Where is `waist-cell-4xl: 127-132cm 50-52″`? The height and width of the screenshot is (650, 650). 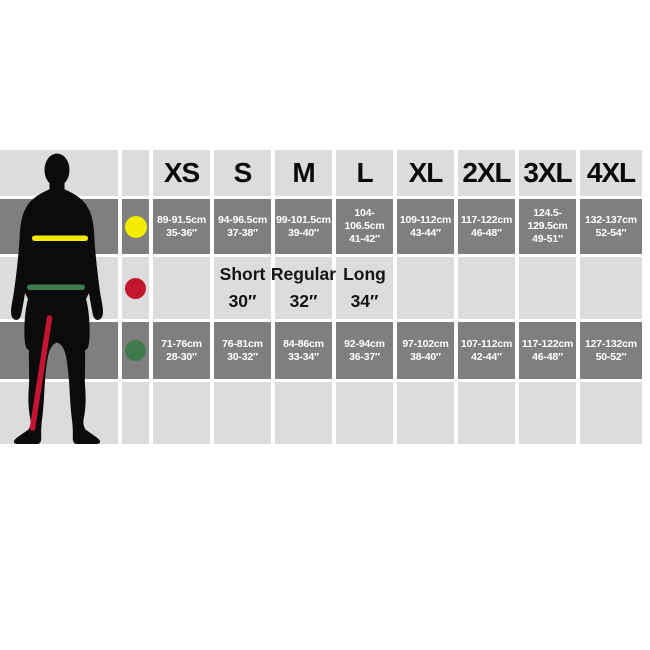
waist-cell-4xl: 127-132cm 50-52″ is located at coordinates (611, 350).